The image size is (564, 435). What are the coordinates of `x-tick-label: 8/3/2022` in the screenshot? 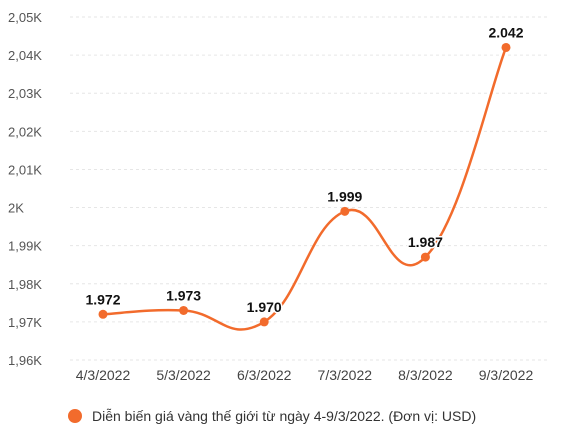 It's located at (425, 375).